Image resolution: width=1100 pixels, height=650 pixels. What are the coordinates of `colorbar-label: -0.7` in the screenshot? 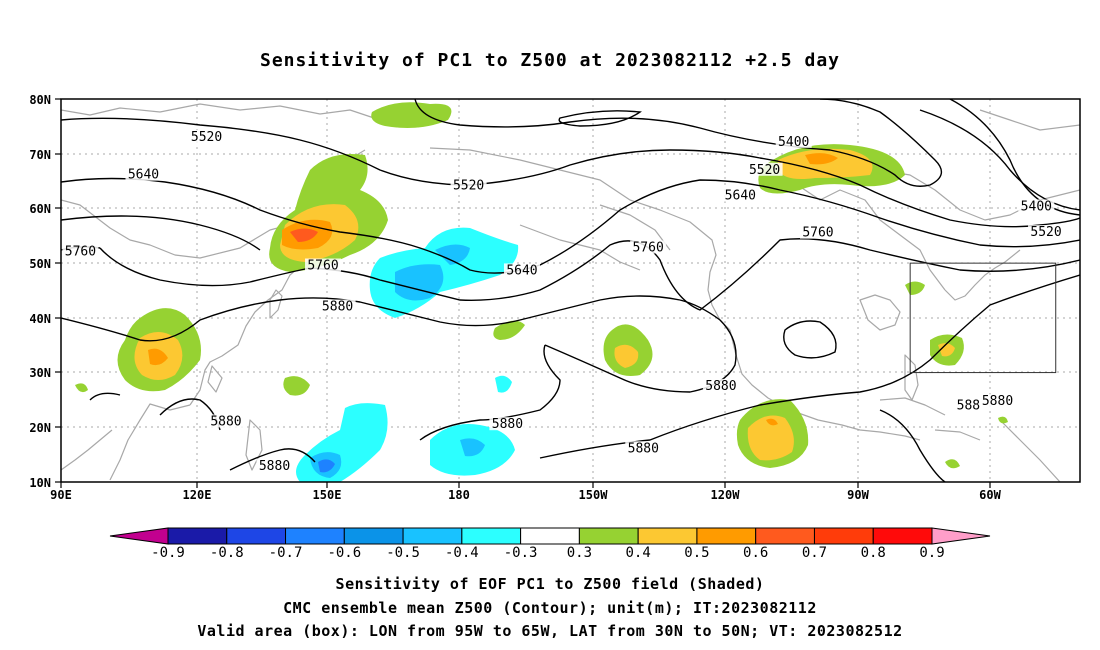 It's located at (286, 553).